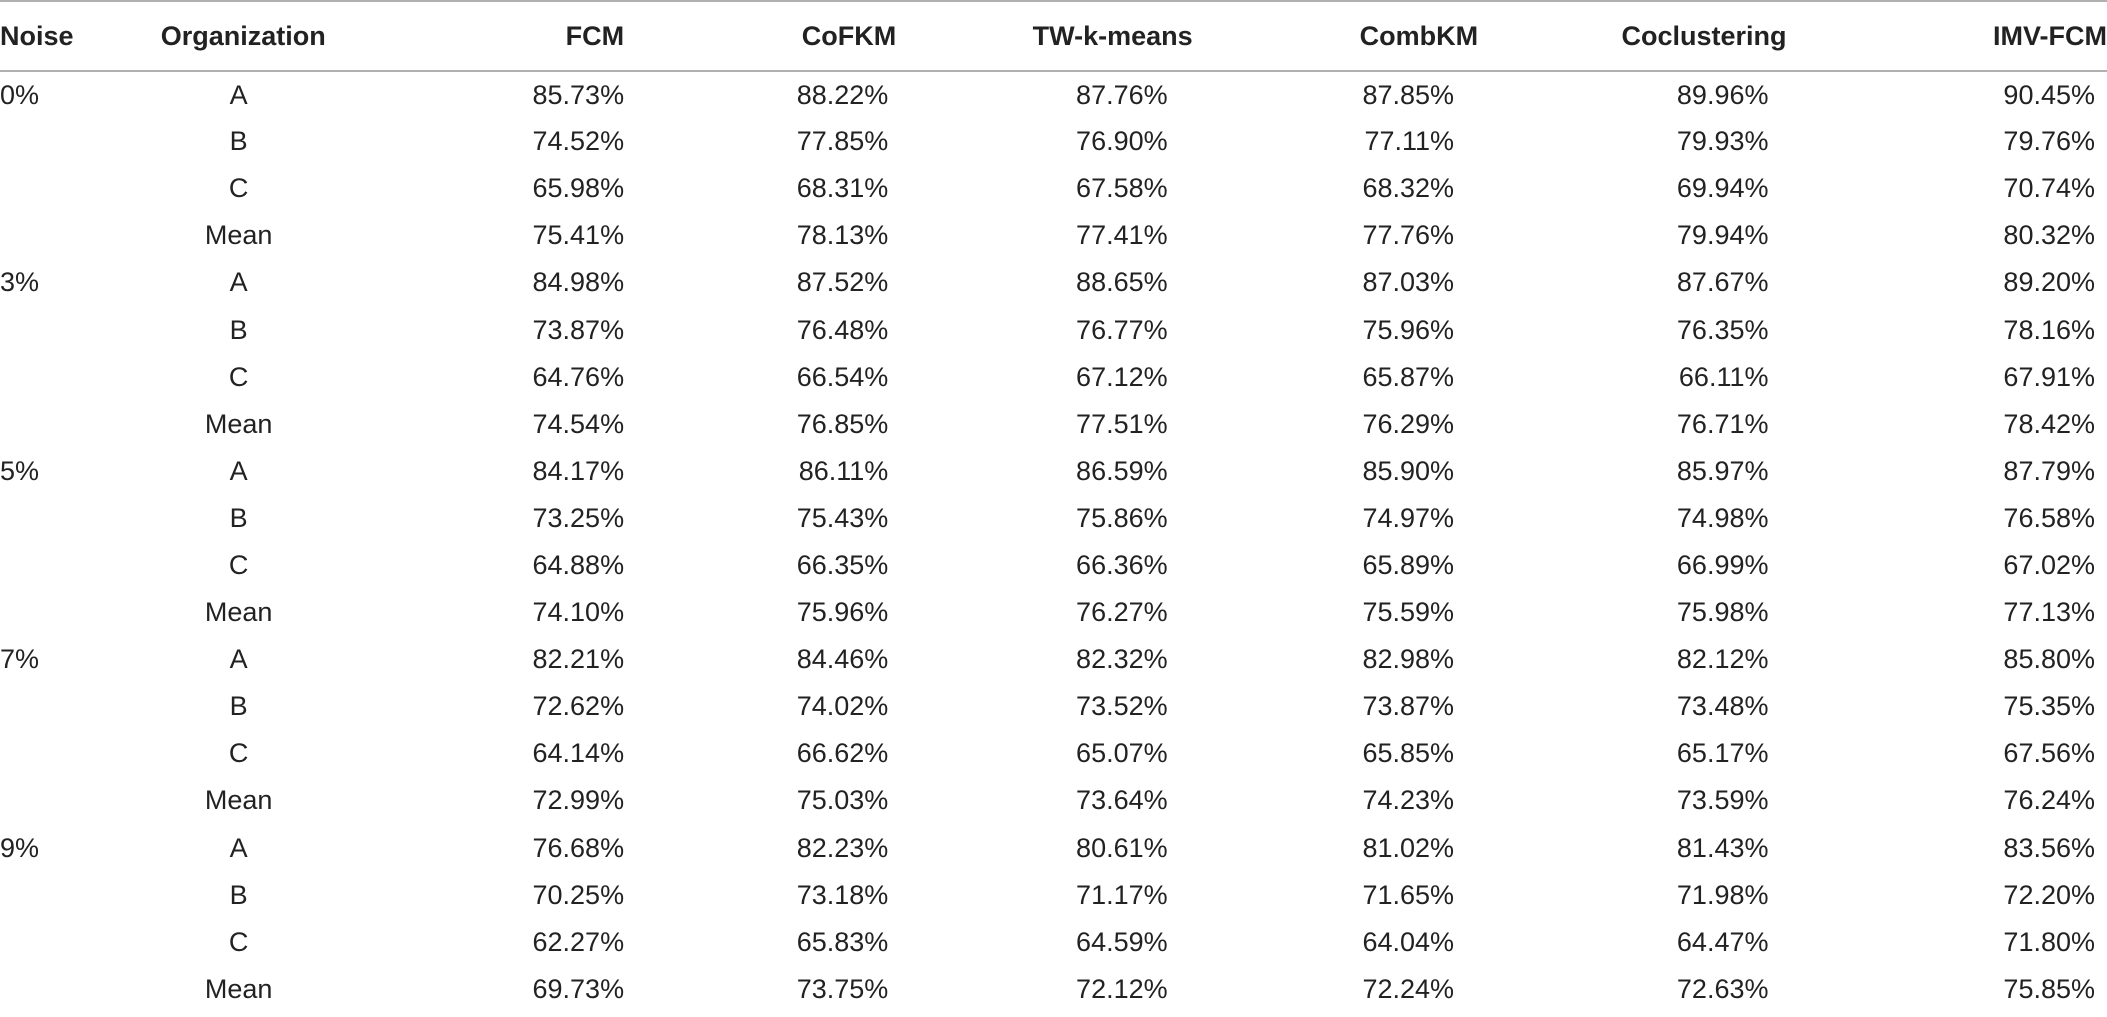 The width and height of the screenshot is (2107, 1017). I want to click on table-row: Mean 72.99% 75.03% 73.64% 74.23% 73.59% 76.24%, so click(1053, 800).